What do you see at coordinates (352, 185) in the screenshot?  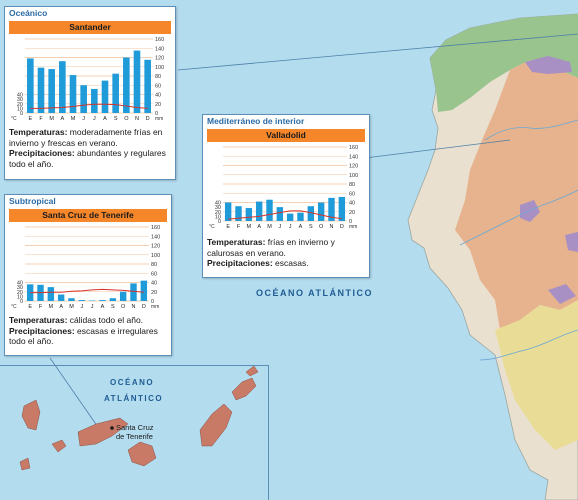 I see `precip-tick: 80` at bounding box center [352, 185].